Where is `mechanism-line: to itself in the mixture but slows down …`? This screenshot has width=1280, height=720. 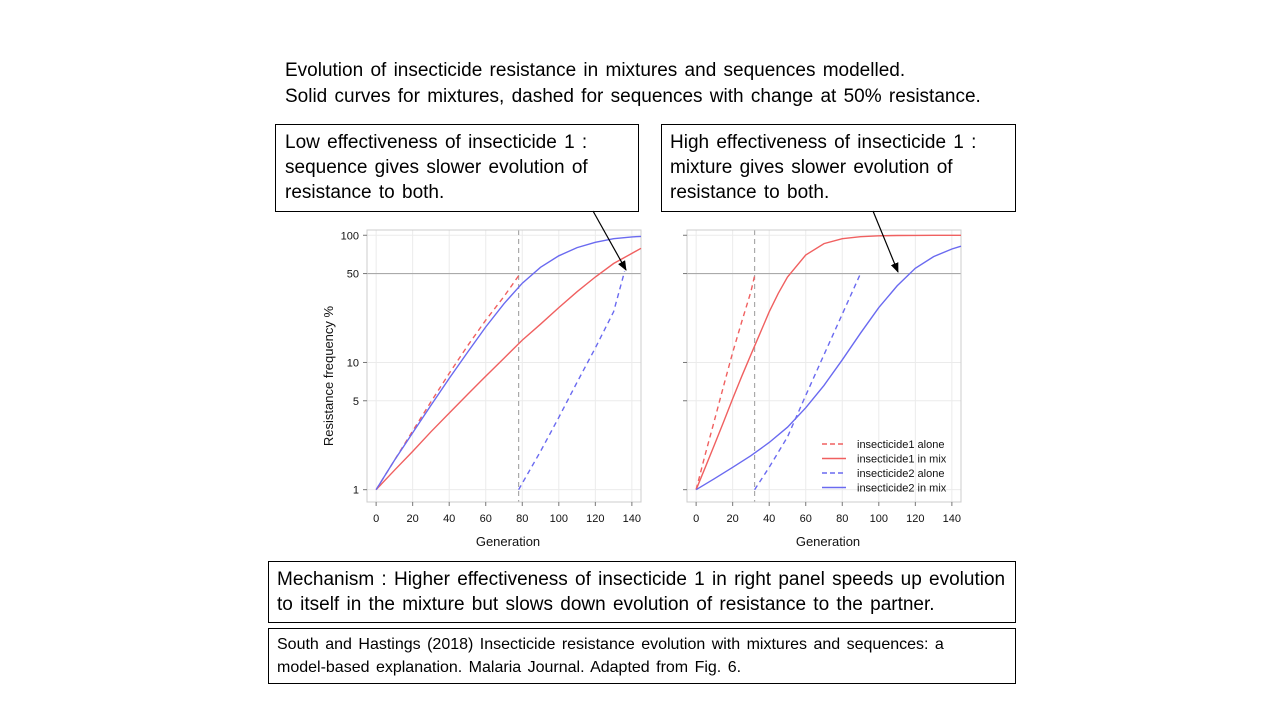
mechanism-line: to itself in the mixture but slows down … is located at coordinates (606, 604).